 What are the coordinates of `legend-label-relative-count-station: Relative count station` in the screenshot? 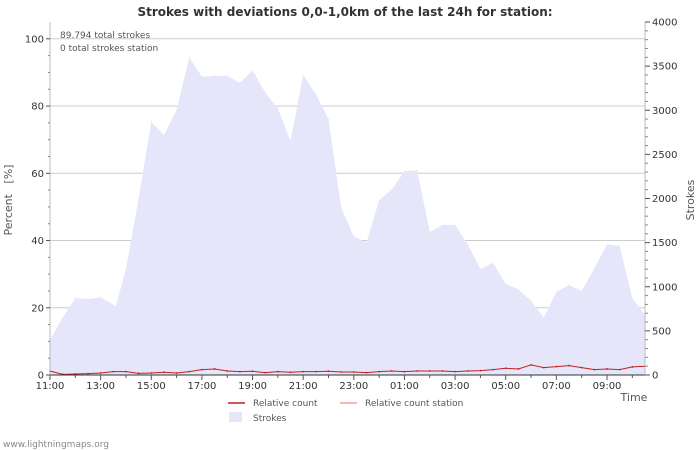 It's located at (414, 404).